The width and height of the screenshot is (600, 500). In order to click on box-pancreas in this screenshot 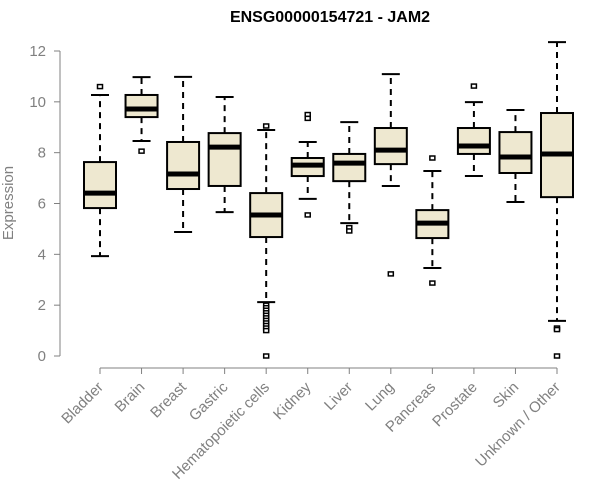, I will do `click(432, 220)`.